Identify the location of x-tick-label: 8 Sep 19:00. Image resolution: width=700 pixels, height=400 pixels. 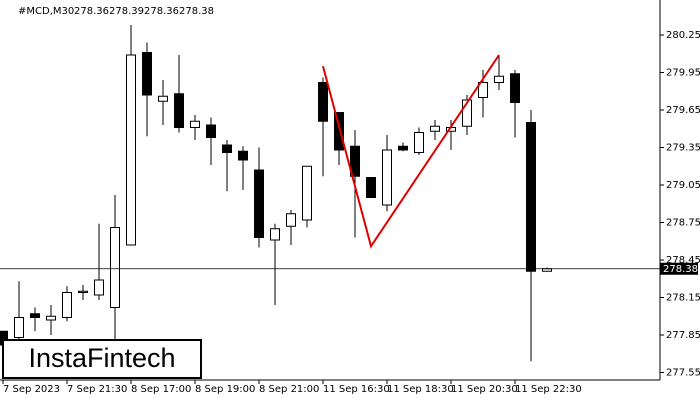
(225, 389).